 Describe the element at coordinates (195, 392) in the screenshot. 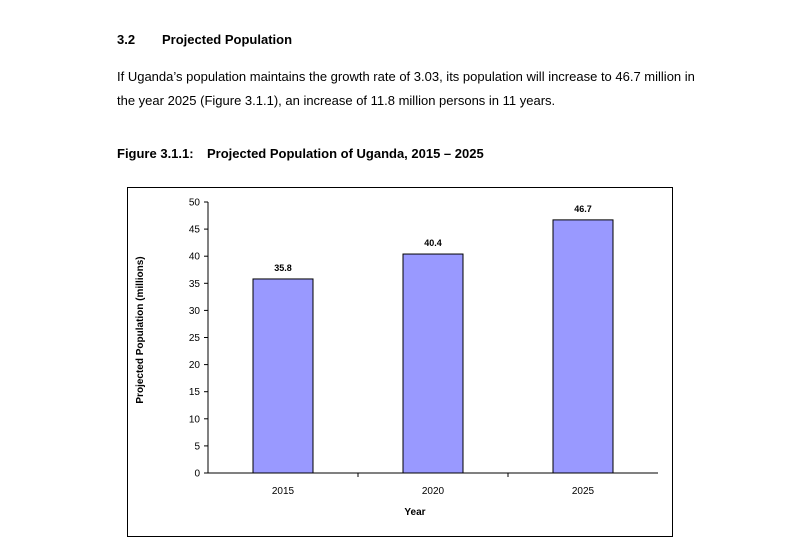

I see `y-tick-label: 15` at that location.